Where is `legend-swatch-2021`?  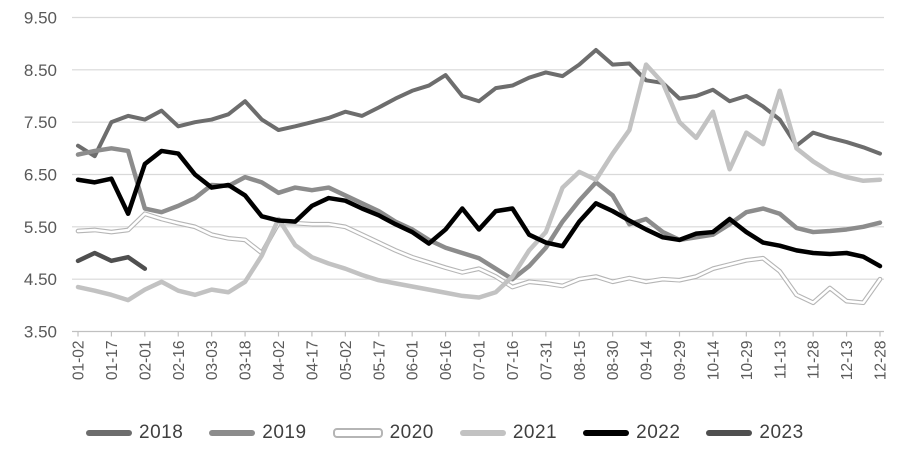 legend-swatch-2021 is located at coordinates (482, 433).